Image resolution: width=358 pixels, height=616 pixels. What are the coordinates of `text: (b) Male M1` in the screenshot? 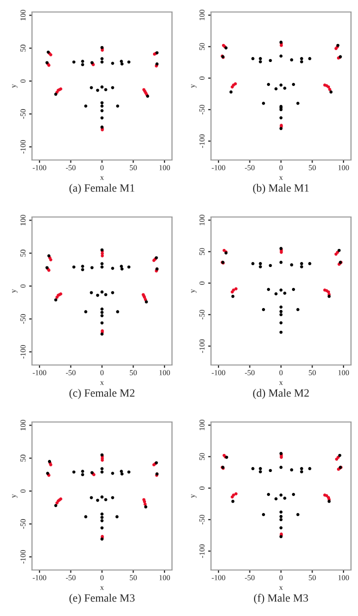 It's located at (281, 189).